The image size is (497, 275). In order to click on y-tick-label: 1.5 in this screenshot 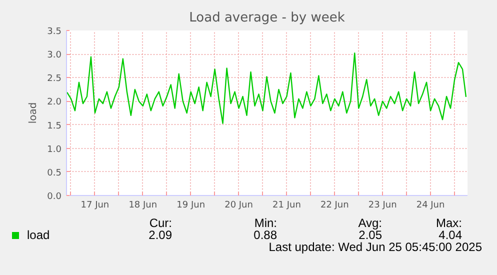, I will do `click(54, 126)`.